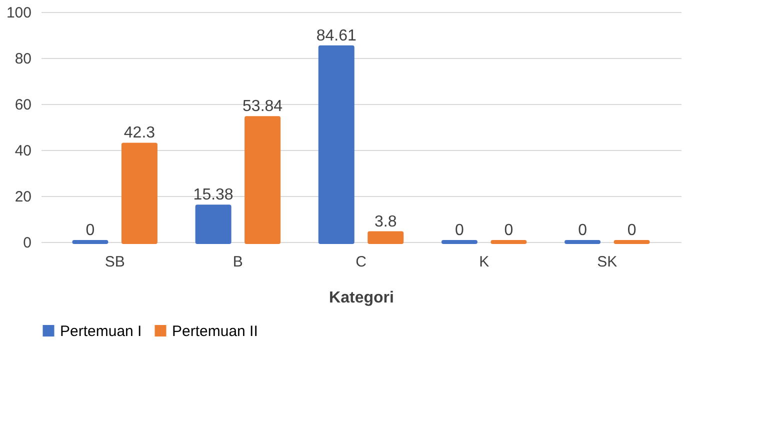 Image resolution: width=773 pixels, height=445 pixels. What do you see at coordinates (361, 298) in the screenshot?
I see `x-axis-title: Kategori` at bounding box center [361, 298].